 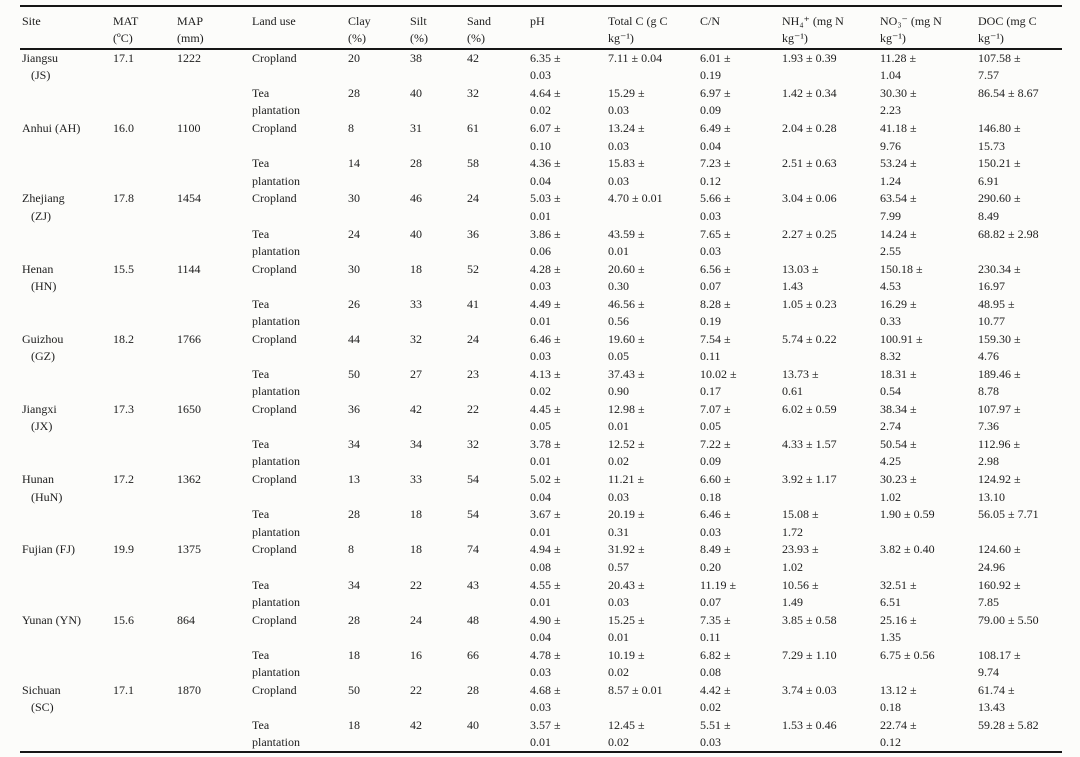 I want to click on sand-cell: 66, so click(x=473, y=654).